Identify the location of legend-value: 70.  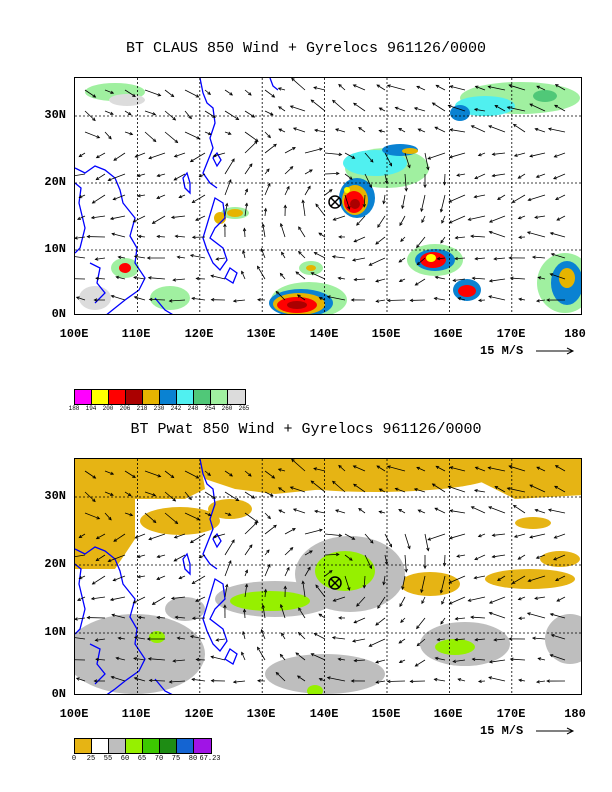
(159, 759).